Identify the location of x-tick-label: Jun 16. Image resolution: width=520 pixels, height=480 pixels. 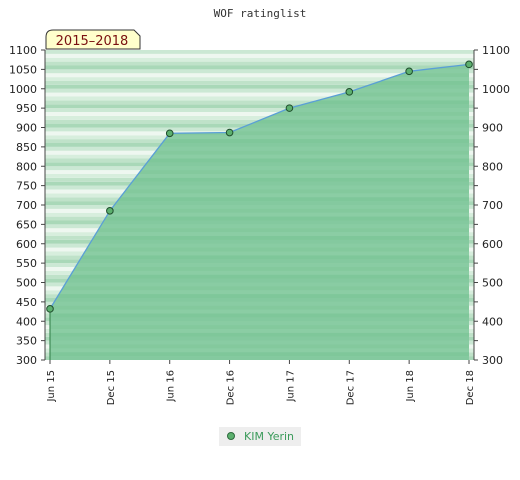
(171, 386).